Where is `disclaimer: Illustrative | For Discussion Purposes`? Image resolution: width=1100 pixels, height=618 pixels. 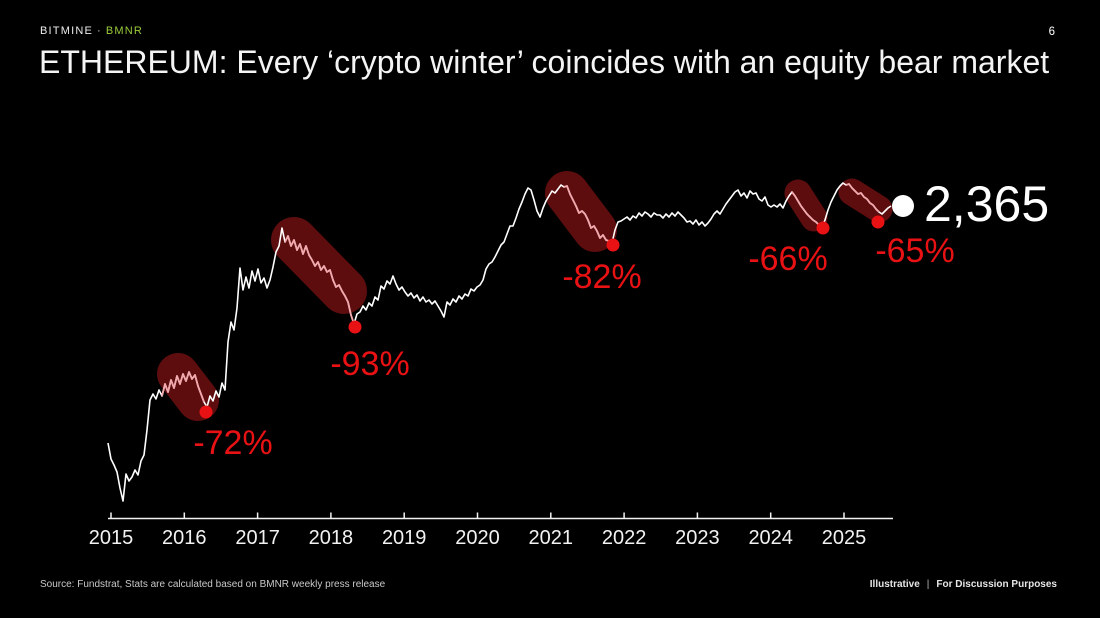
disclaimer: Illustrative | For Discussion Purposes is located at coordinates (963, 584).